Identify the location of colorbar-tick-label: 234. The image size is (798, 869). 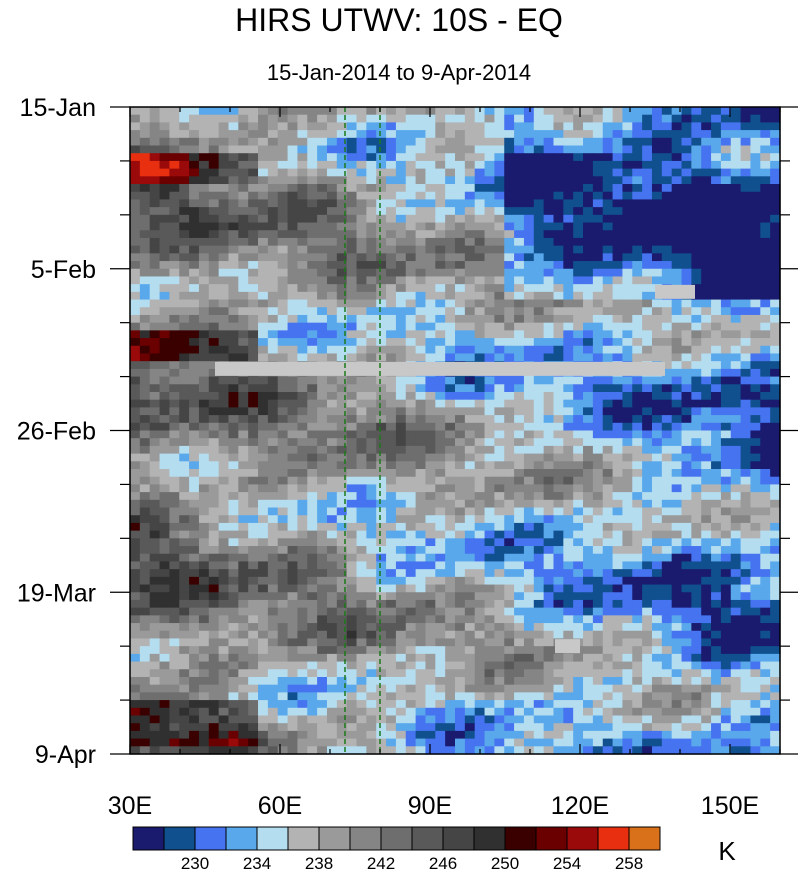
(257, 861).